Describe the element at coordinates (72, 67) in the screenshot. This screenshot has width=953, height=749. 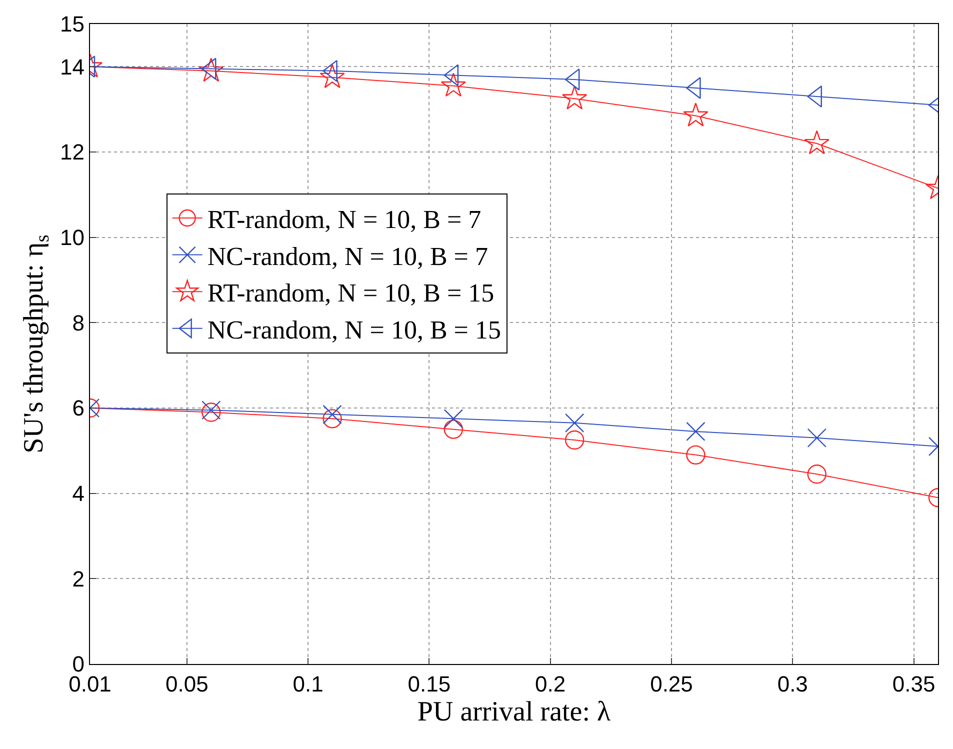
I see `y-tick-label: 14` at that location.